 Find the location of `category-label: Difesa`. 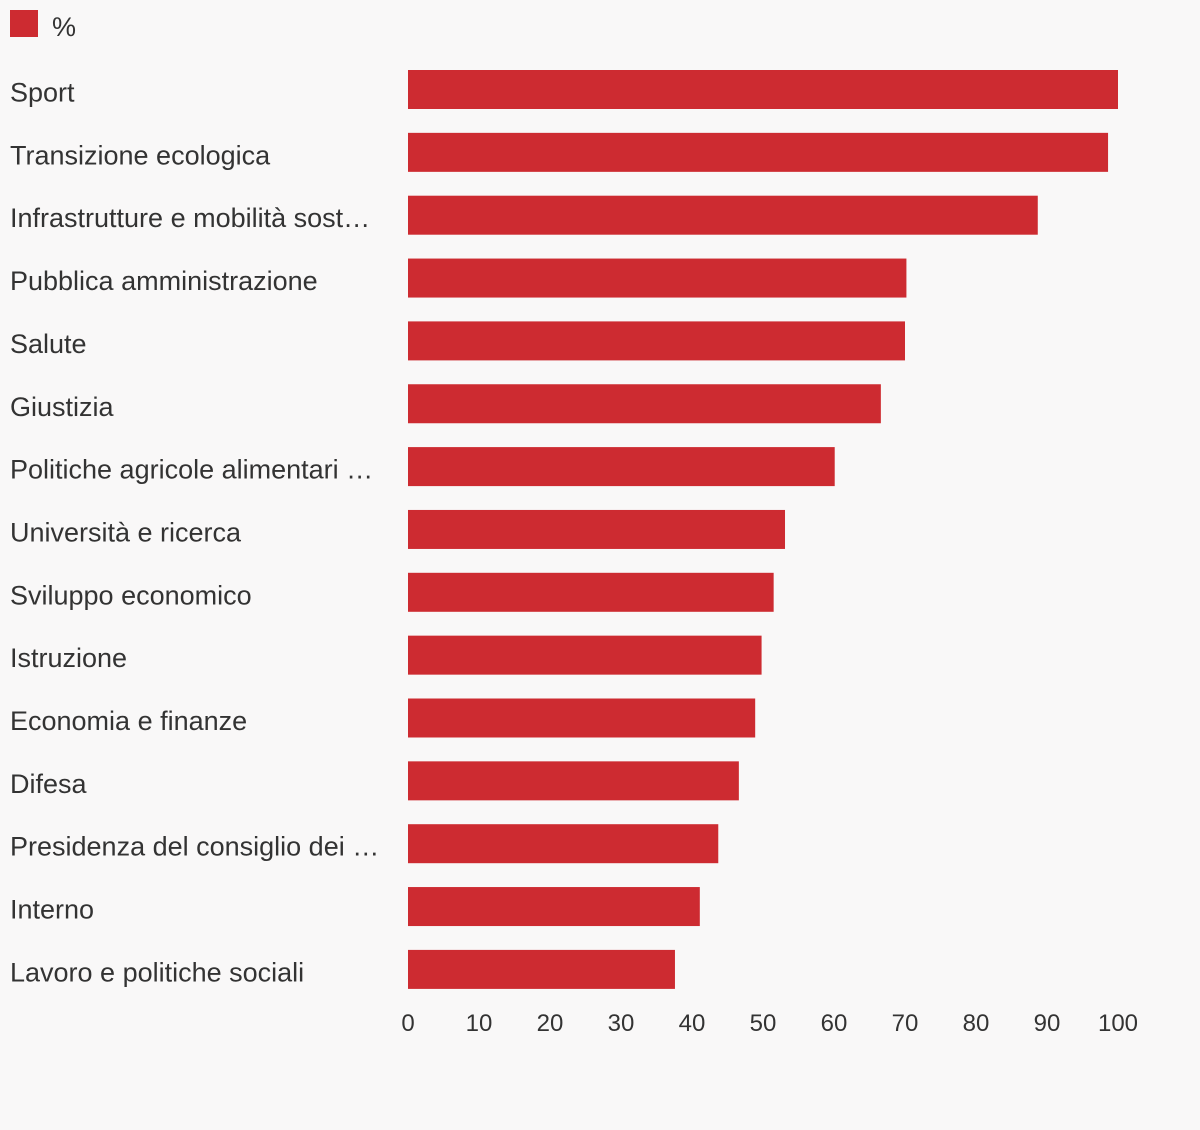

category-label: Difesa is located at coordinates (49, 784).